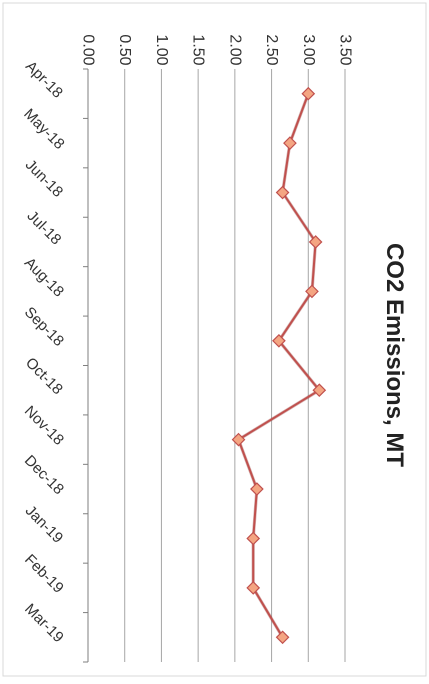 This screenshot has width=429, height=684. Describe the element at coordinates (161, 49) in the screenshot. I see `y-tick-label: 1.00` at that location.